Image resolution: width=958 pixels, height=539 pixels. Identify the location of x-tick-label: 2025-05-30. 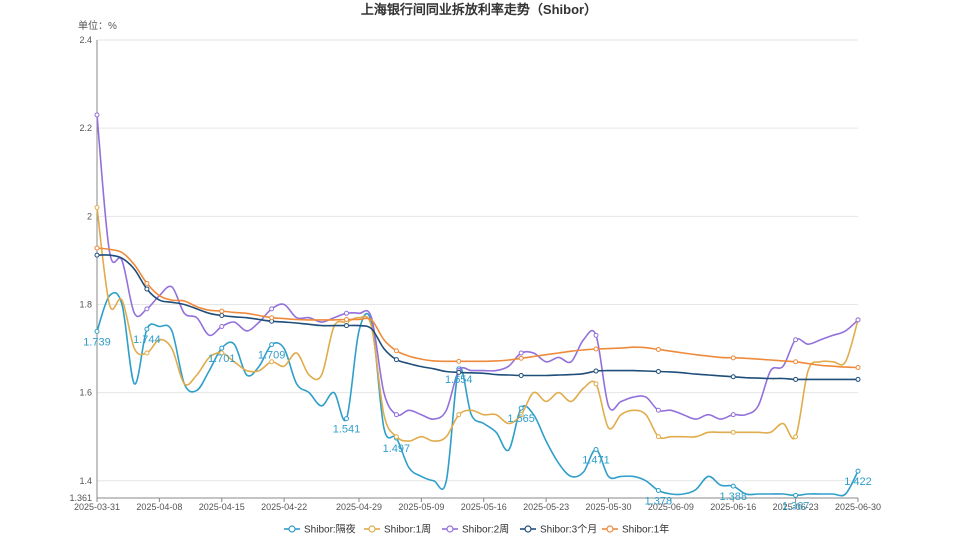
(608, 507).